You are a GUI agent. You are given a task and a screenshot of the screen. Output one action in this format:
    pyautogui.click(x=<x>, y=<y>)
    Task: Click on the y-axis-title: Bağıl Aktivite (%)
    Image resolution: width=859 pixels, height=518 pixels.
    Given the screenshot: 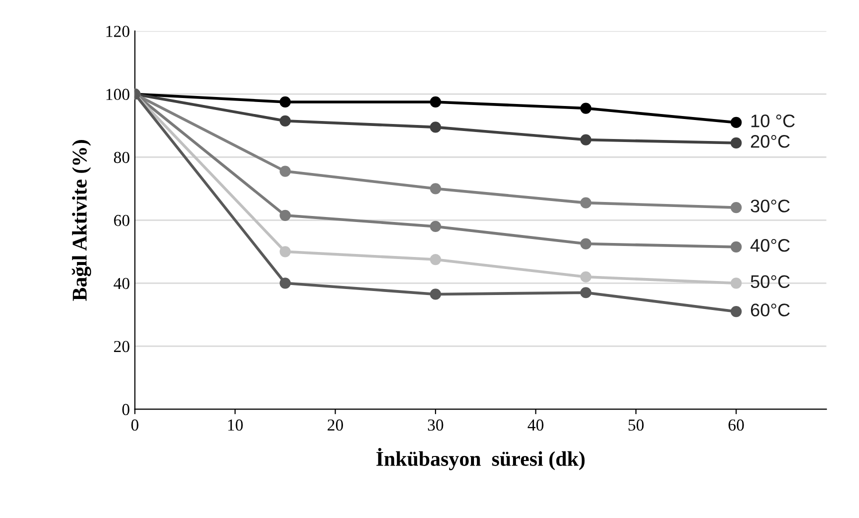 What is the action you would take?
    pyautogui.click(x=82, y=220)
    